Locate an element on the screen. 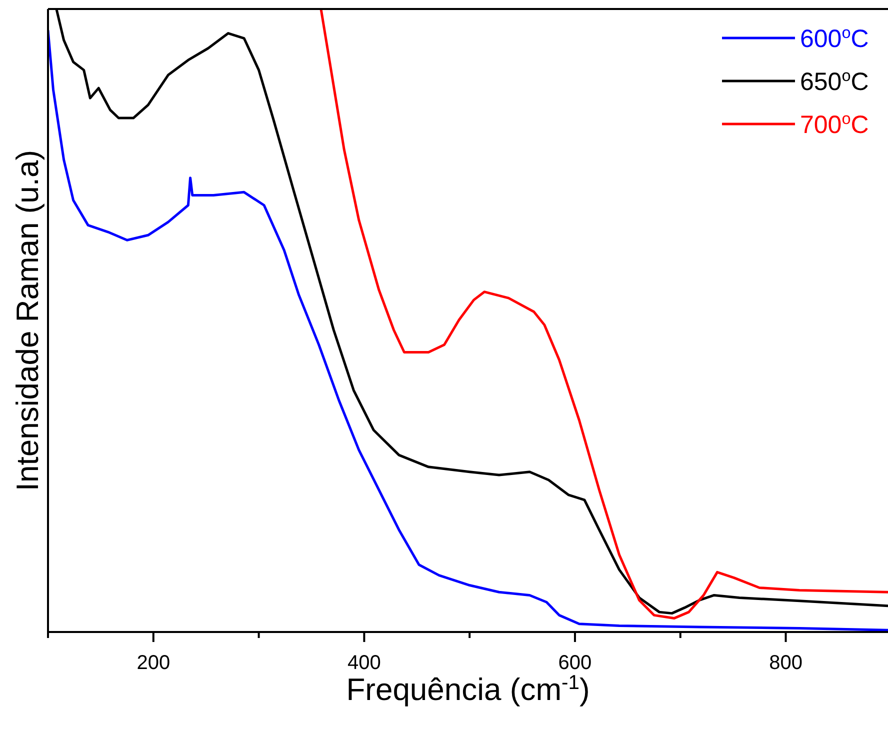 This screenshot has width=888, height=729. x-tick-label: 800 is located at coordinates (785, 663).